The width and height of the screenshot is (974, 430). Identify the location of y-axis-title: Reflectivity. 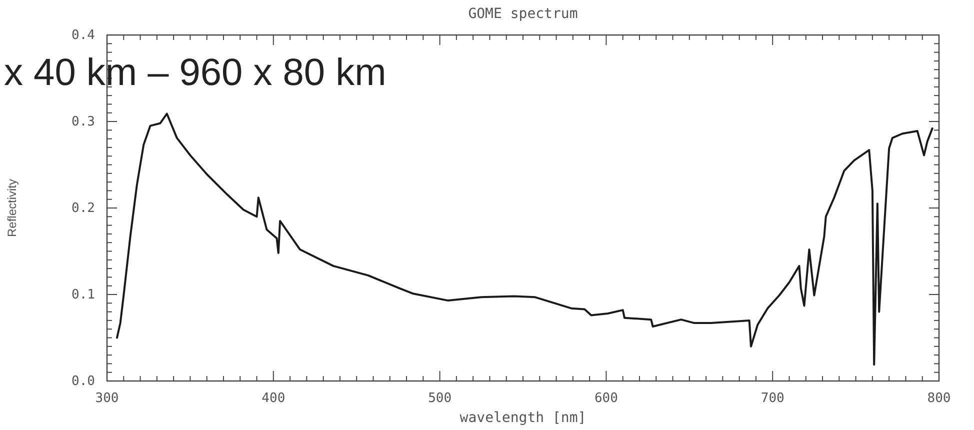
(12, 208).